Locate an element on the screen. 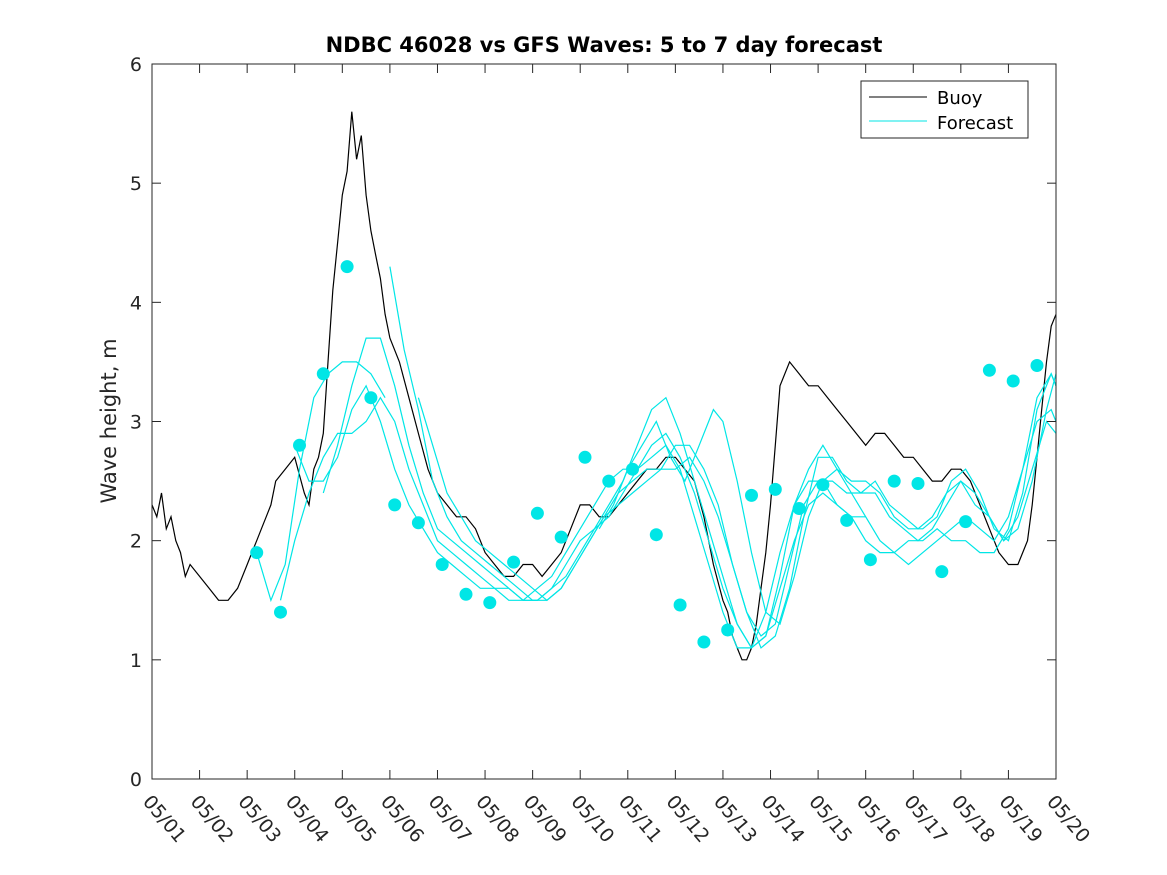 Image resolution: width=1167 pixels, height=875 pixels. y-tick-label: 6 is located at coordinates (136, 65).